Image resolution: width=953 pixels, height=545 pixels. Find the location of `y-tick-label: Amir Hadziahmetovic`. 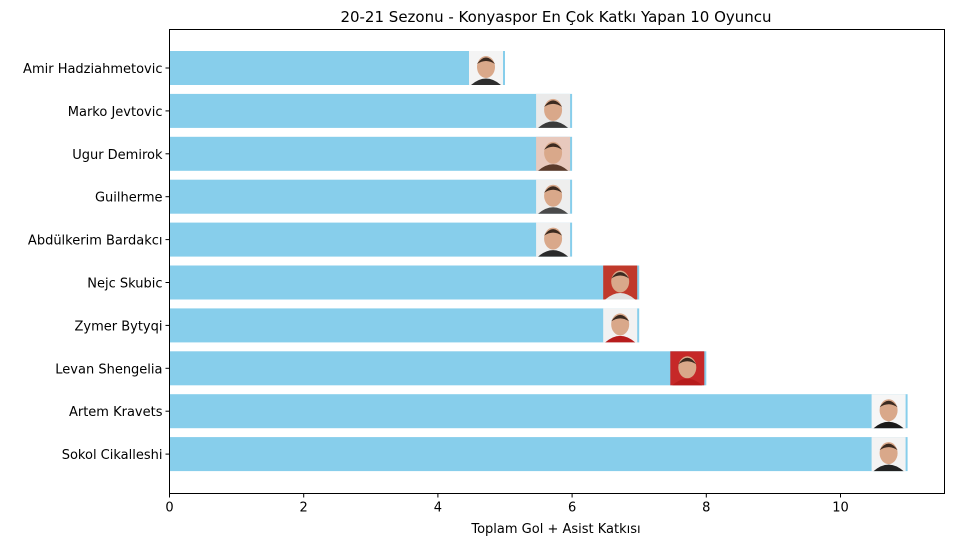

y-tick-label: Amir Hadziahmetovic is located at coordinates (92, 69).